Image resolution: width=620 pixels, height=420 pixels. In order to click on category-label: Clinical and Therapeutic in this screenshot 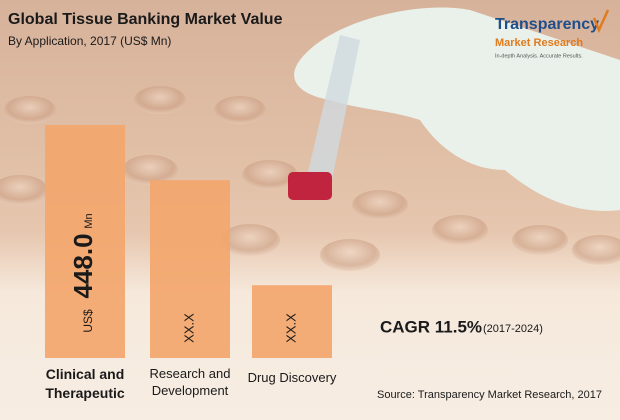, I will do `click(85, 383)`.